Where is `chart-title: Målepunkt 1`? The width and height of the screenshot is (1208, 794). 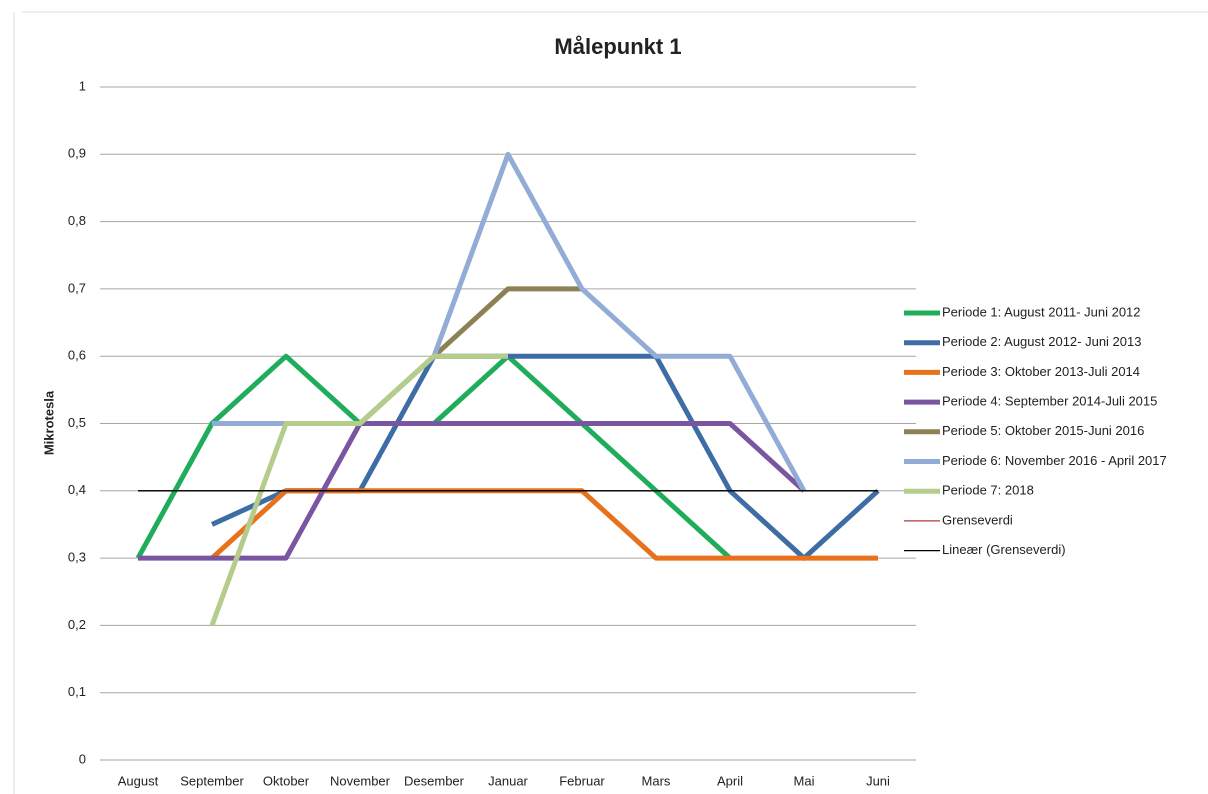 chart-title: Målepunkt 1 is located at coordinates (617, 46).